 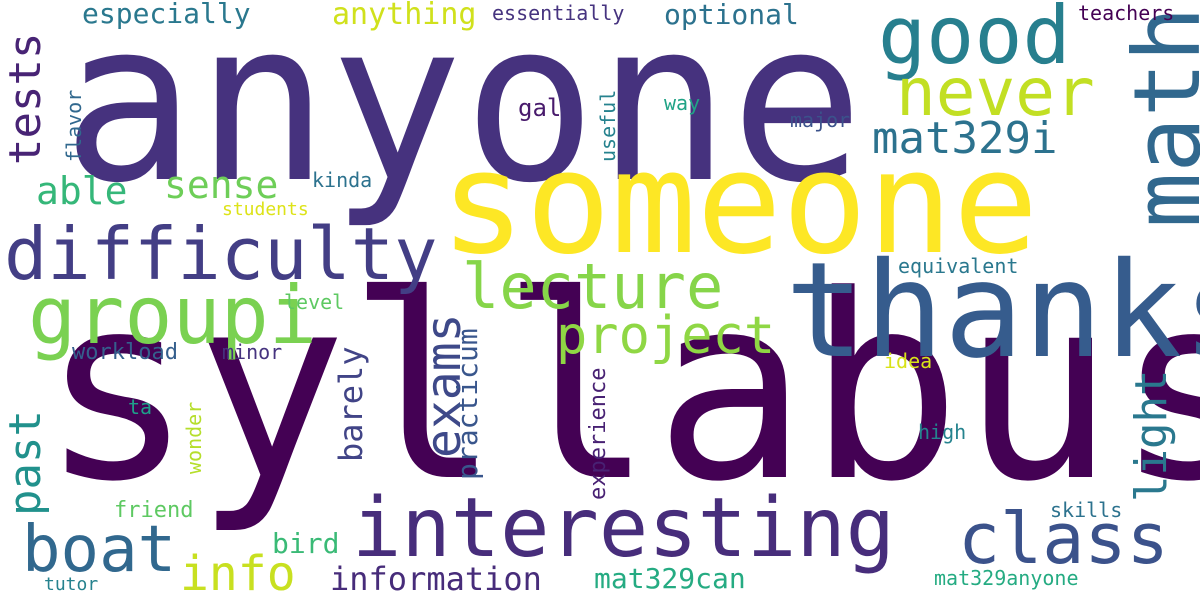 I want to click on word-lecture: lecture, so click(x=593, y=286).